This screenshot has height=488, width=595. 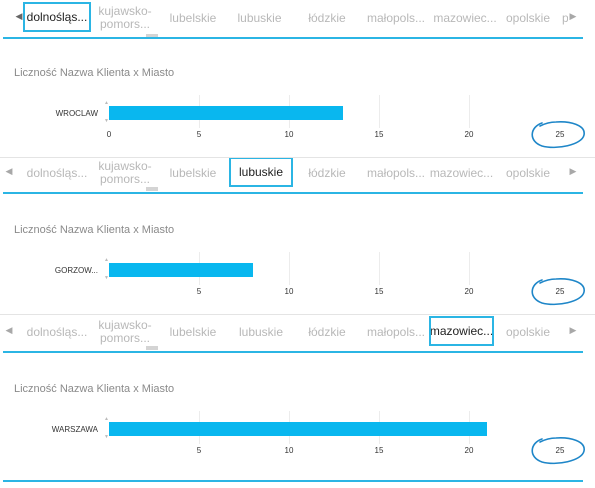 I want to click on x-tick-label: 0, so click(x=109, y=134).